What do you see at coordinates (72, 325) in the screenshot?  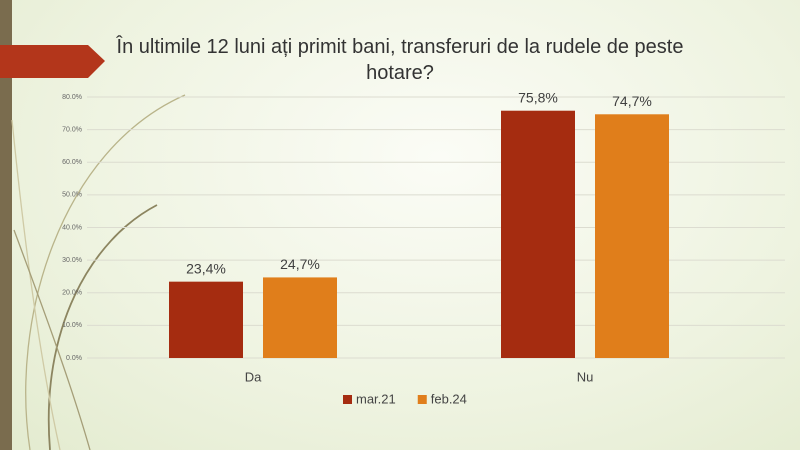 I see `y-tick-label: 10.0%` at bounding box center [72, 325].